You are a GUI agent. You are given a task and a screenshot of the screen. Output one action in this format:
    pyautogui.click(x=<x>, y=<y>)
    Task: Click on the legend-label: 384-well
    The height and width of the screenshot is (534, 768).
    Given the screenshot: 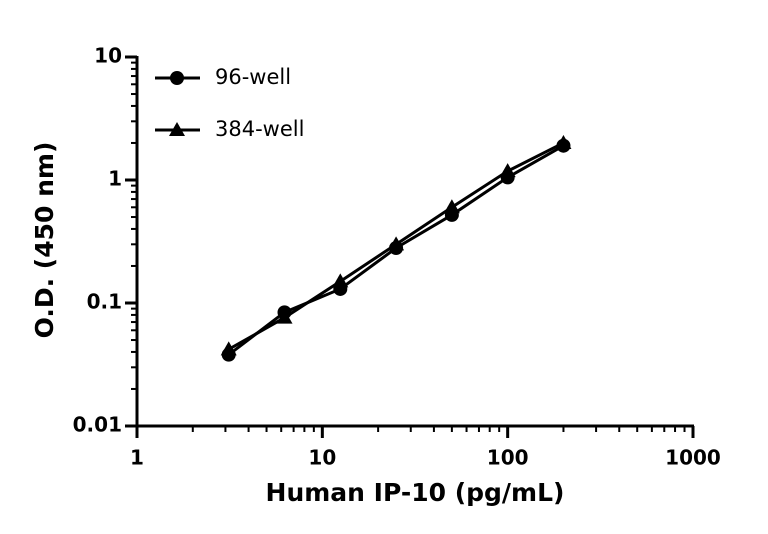 What is the action you would take?
    pyautogui.click(x=259, y=129)
    